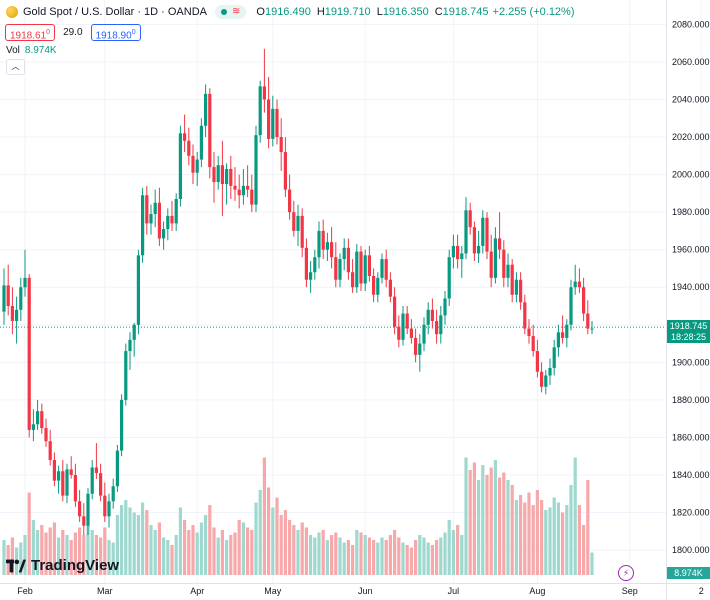 Image resolution: width=710 pixels, height=600 pixels. Describe the element at coordinates (465, 12) in the screenshot. I see `close-value: 1918.745` at that location.